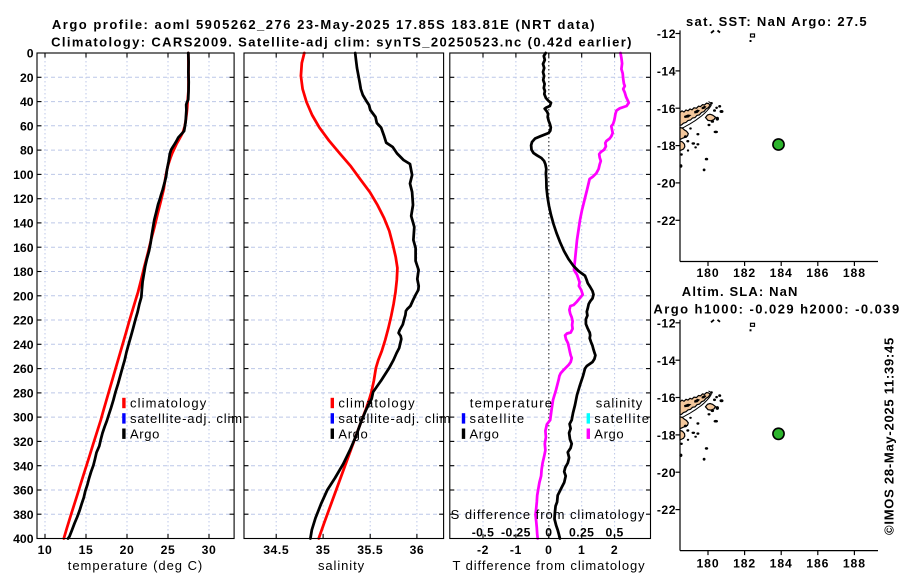 This screenshot has width=900, height=585. Describe the element at coordinates (512, 403) in the screenshot. I see `svg-text: temperature` at that location.